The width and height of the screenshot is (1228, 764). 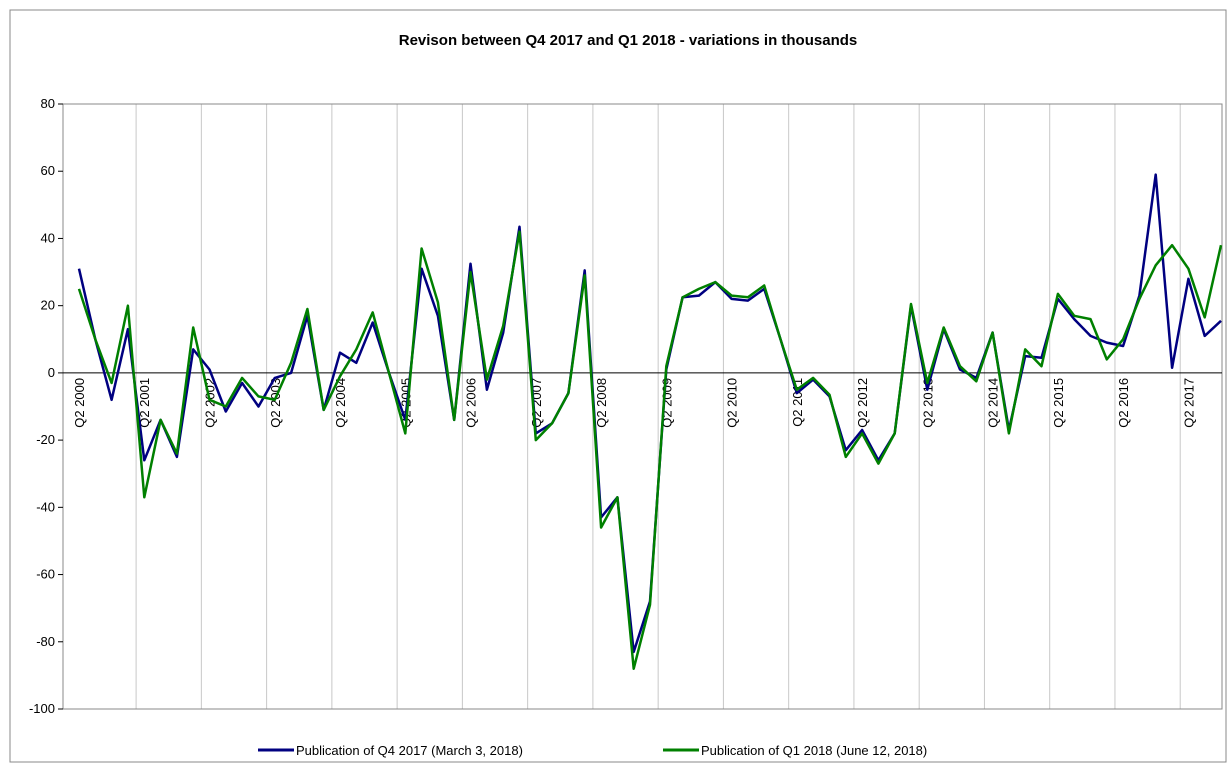 What do you see at coordinates (45, 641) in the screenshot?
I see `y-tick-label: -80` at bounding box center [45, 641].